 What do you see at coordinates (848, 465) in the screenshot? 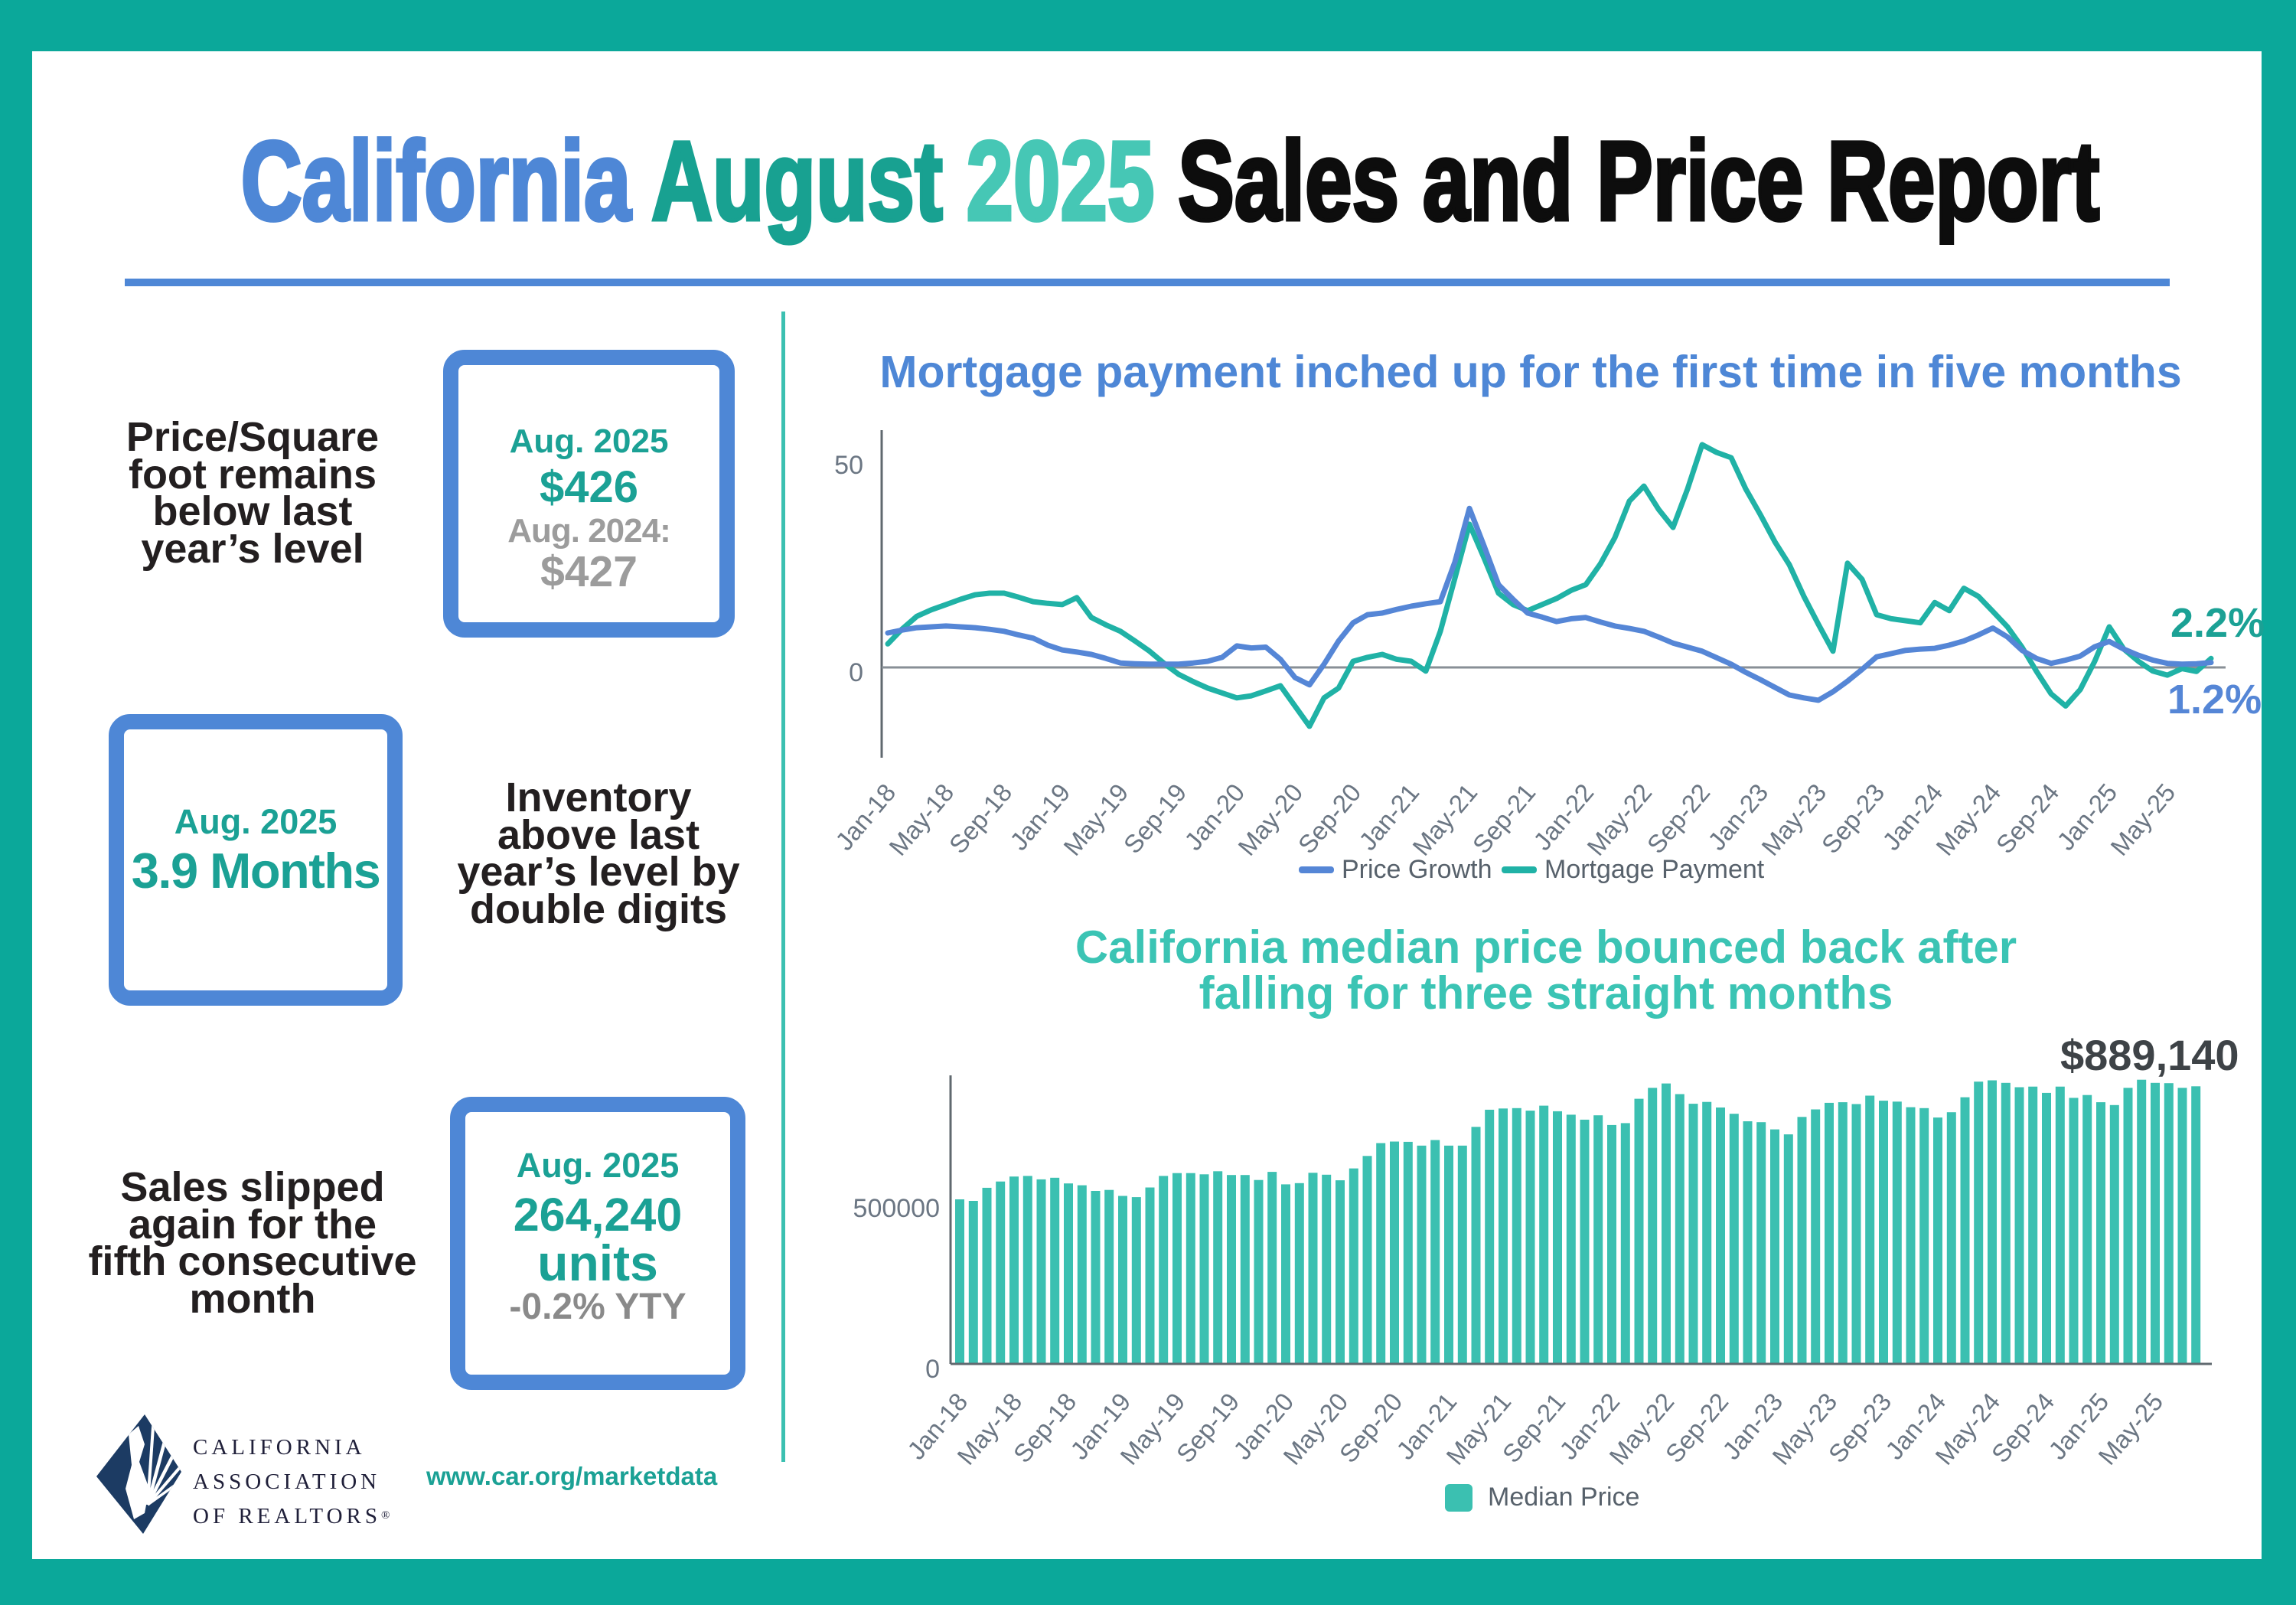
I see `svg-text: 50` at bounding box center [848, 465].